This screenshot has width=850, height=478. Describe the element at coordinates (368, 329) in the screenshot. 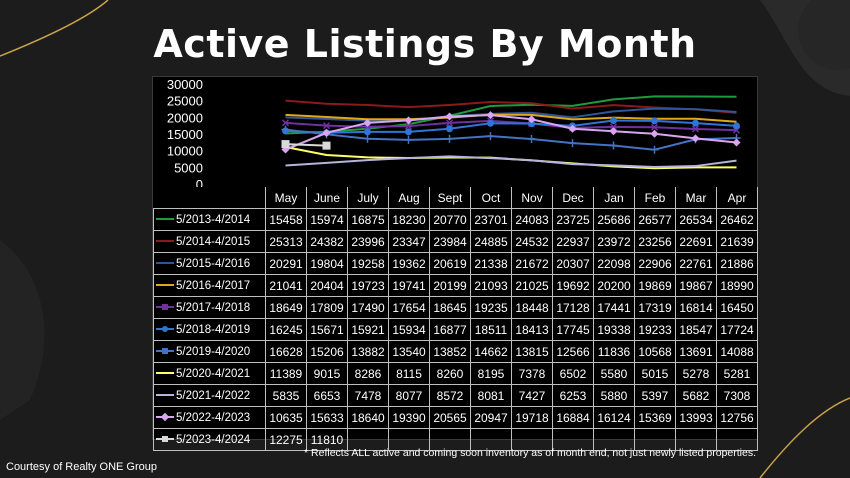

I see `value-cell: 15921` at that location.